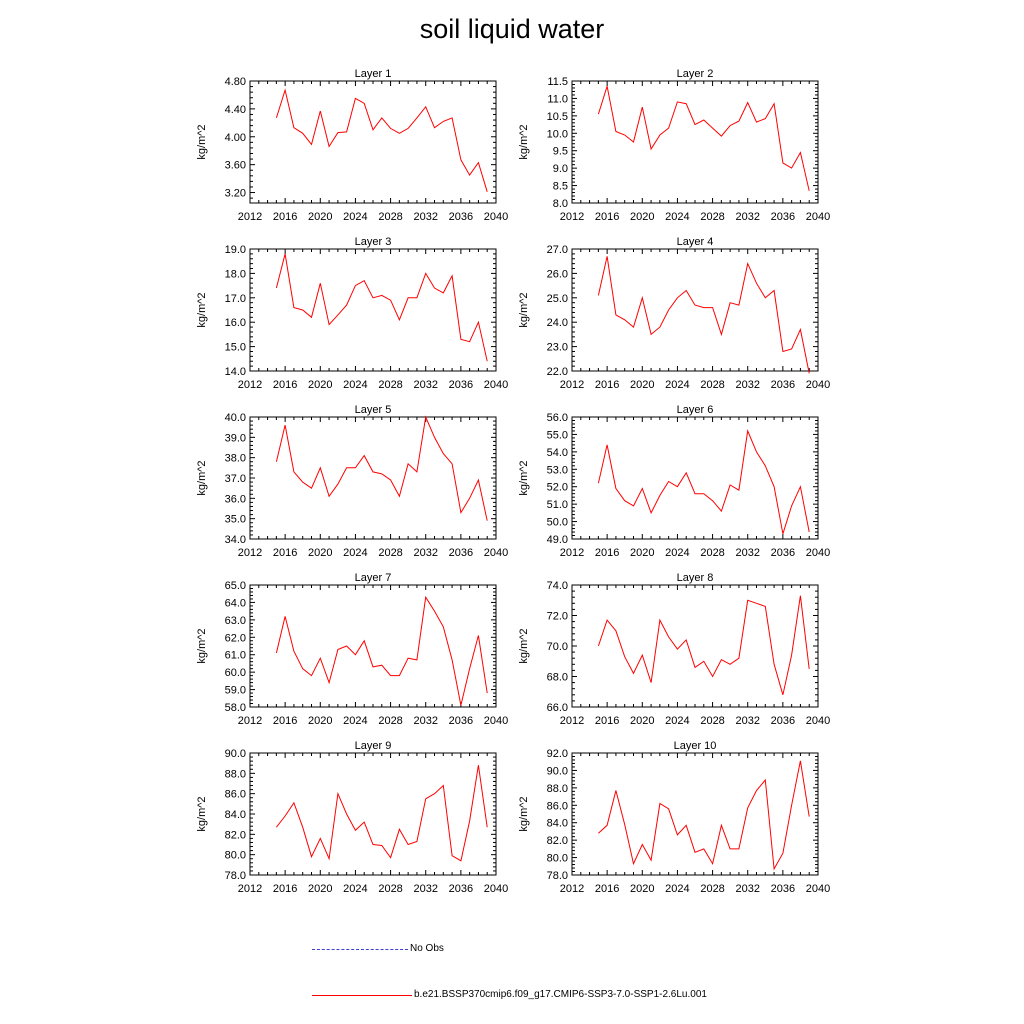 The height and width of the screenshot is (1024, 1024). Describe the element at coordinates (557, 540) in the screenshot. I see `y-tick-label: 49.0` at that location.